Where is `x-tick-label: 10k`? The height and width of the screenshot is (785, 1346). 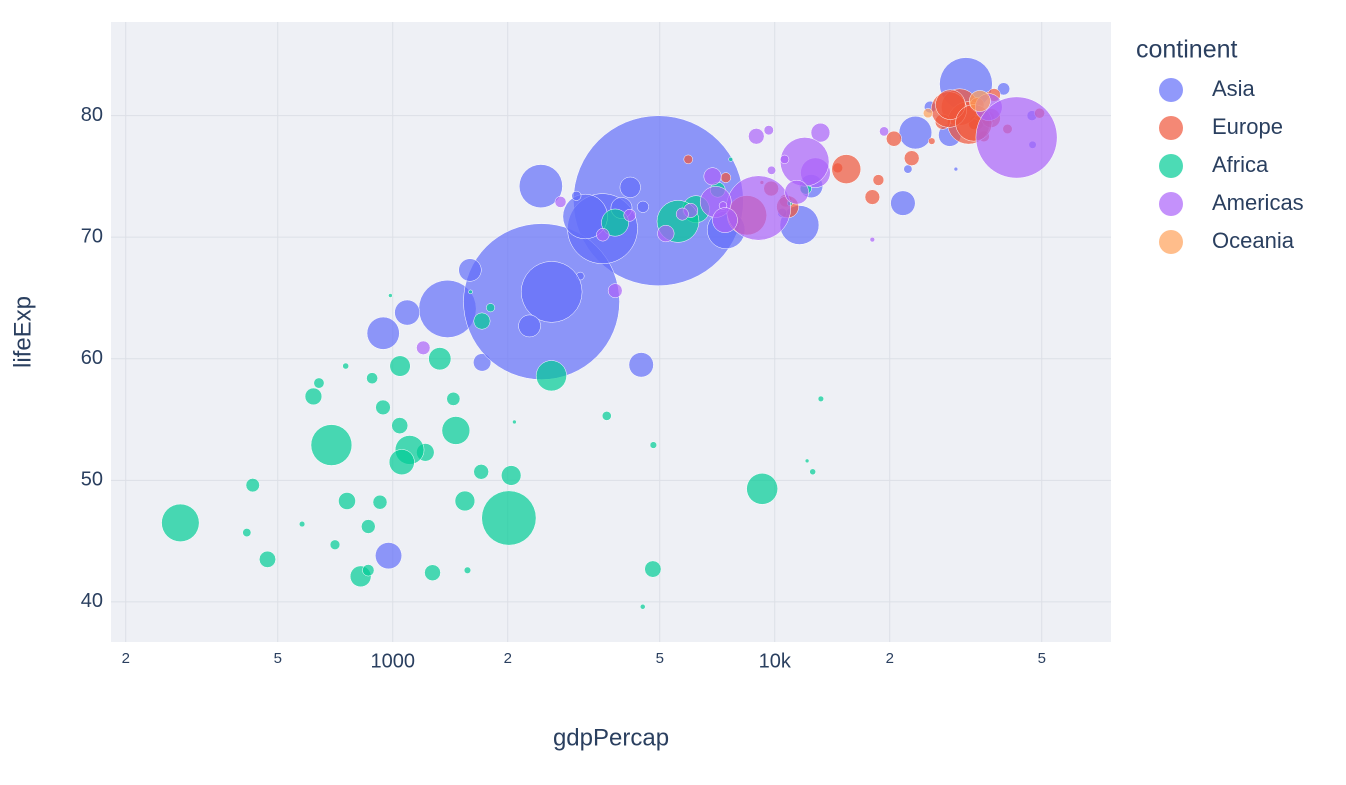
x-tick-label: 10k is located at coordinates (775, 661).